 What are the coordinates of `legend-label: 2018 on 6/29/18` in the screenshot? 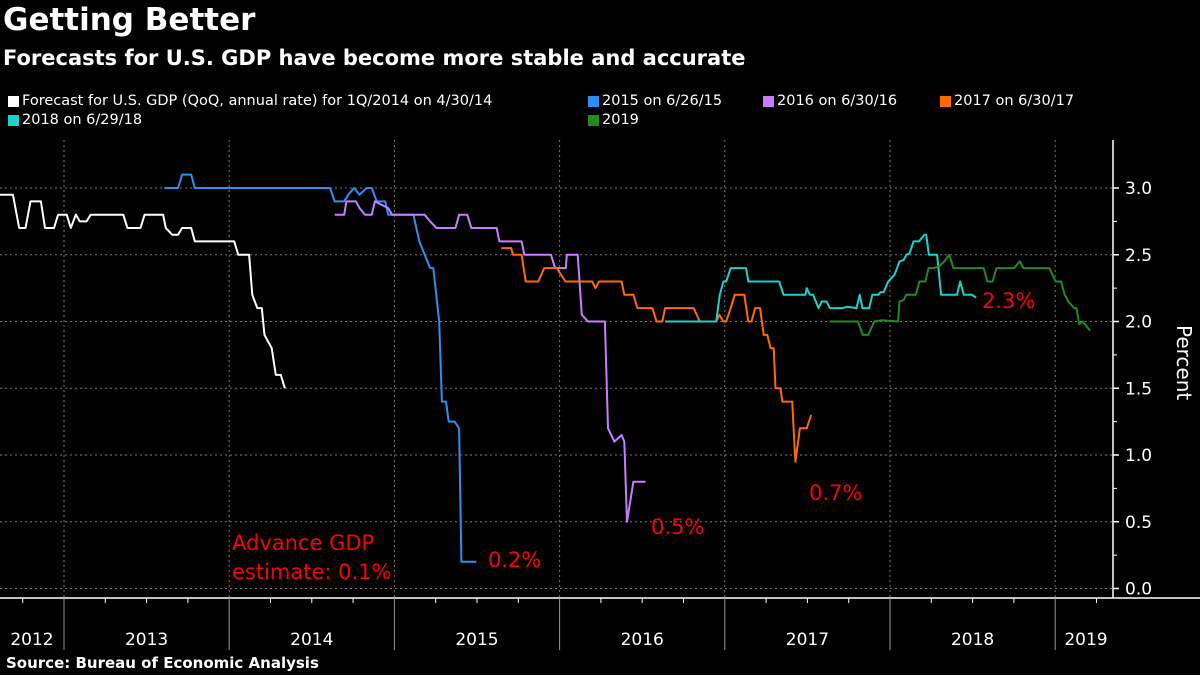 It's located at (82, 120).